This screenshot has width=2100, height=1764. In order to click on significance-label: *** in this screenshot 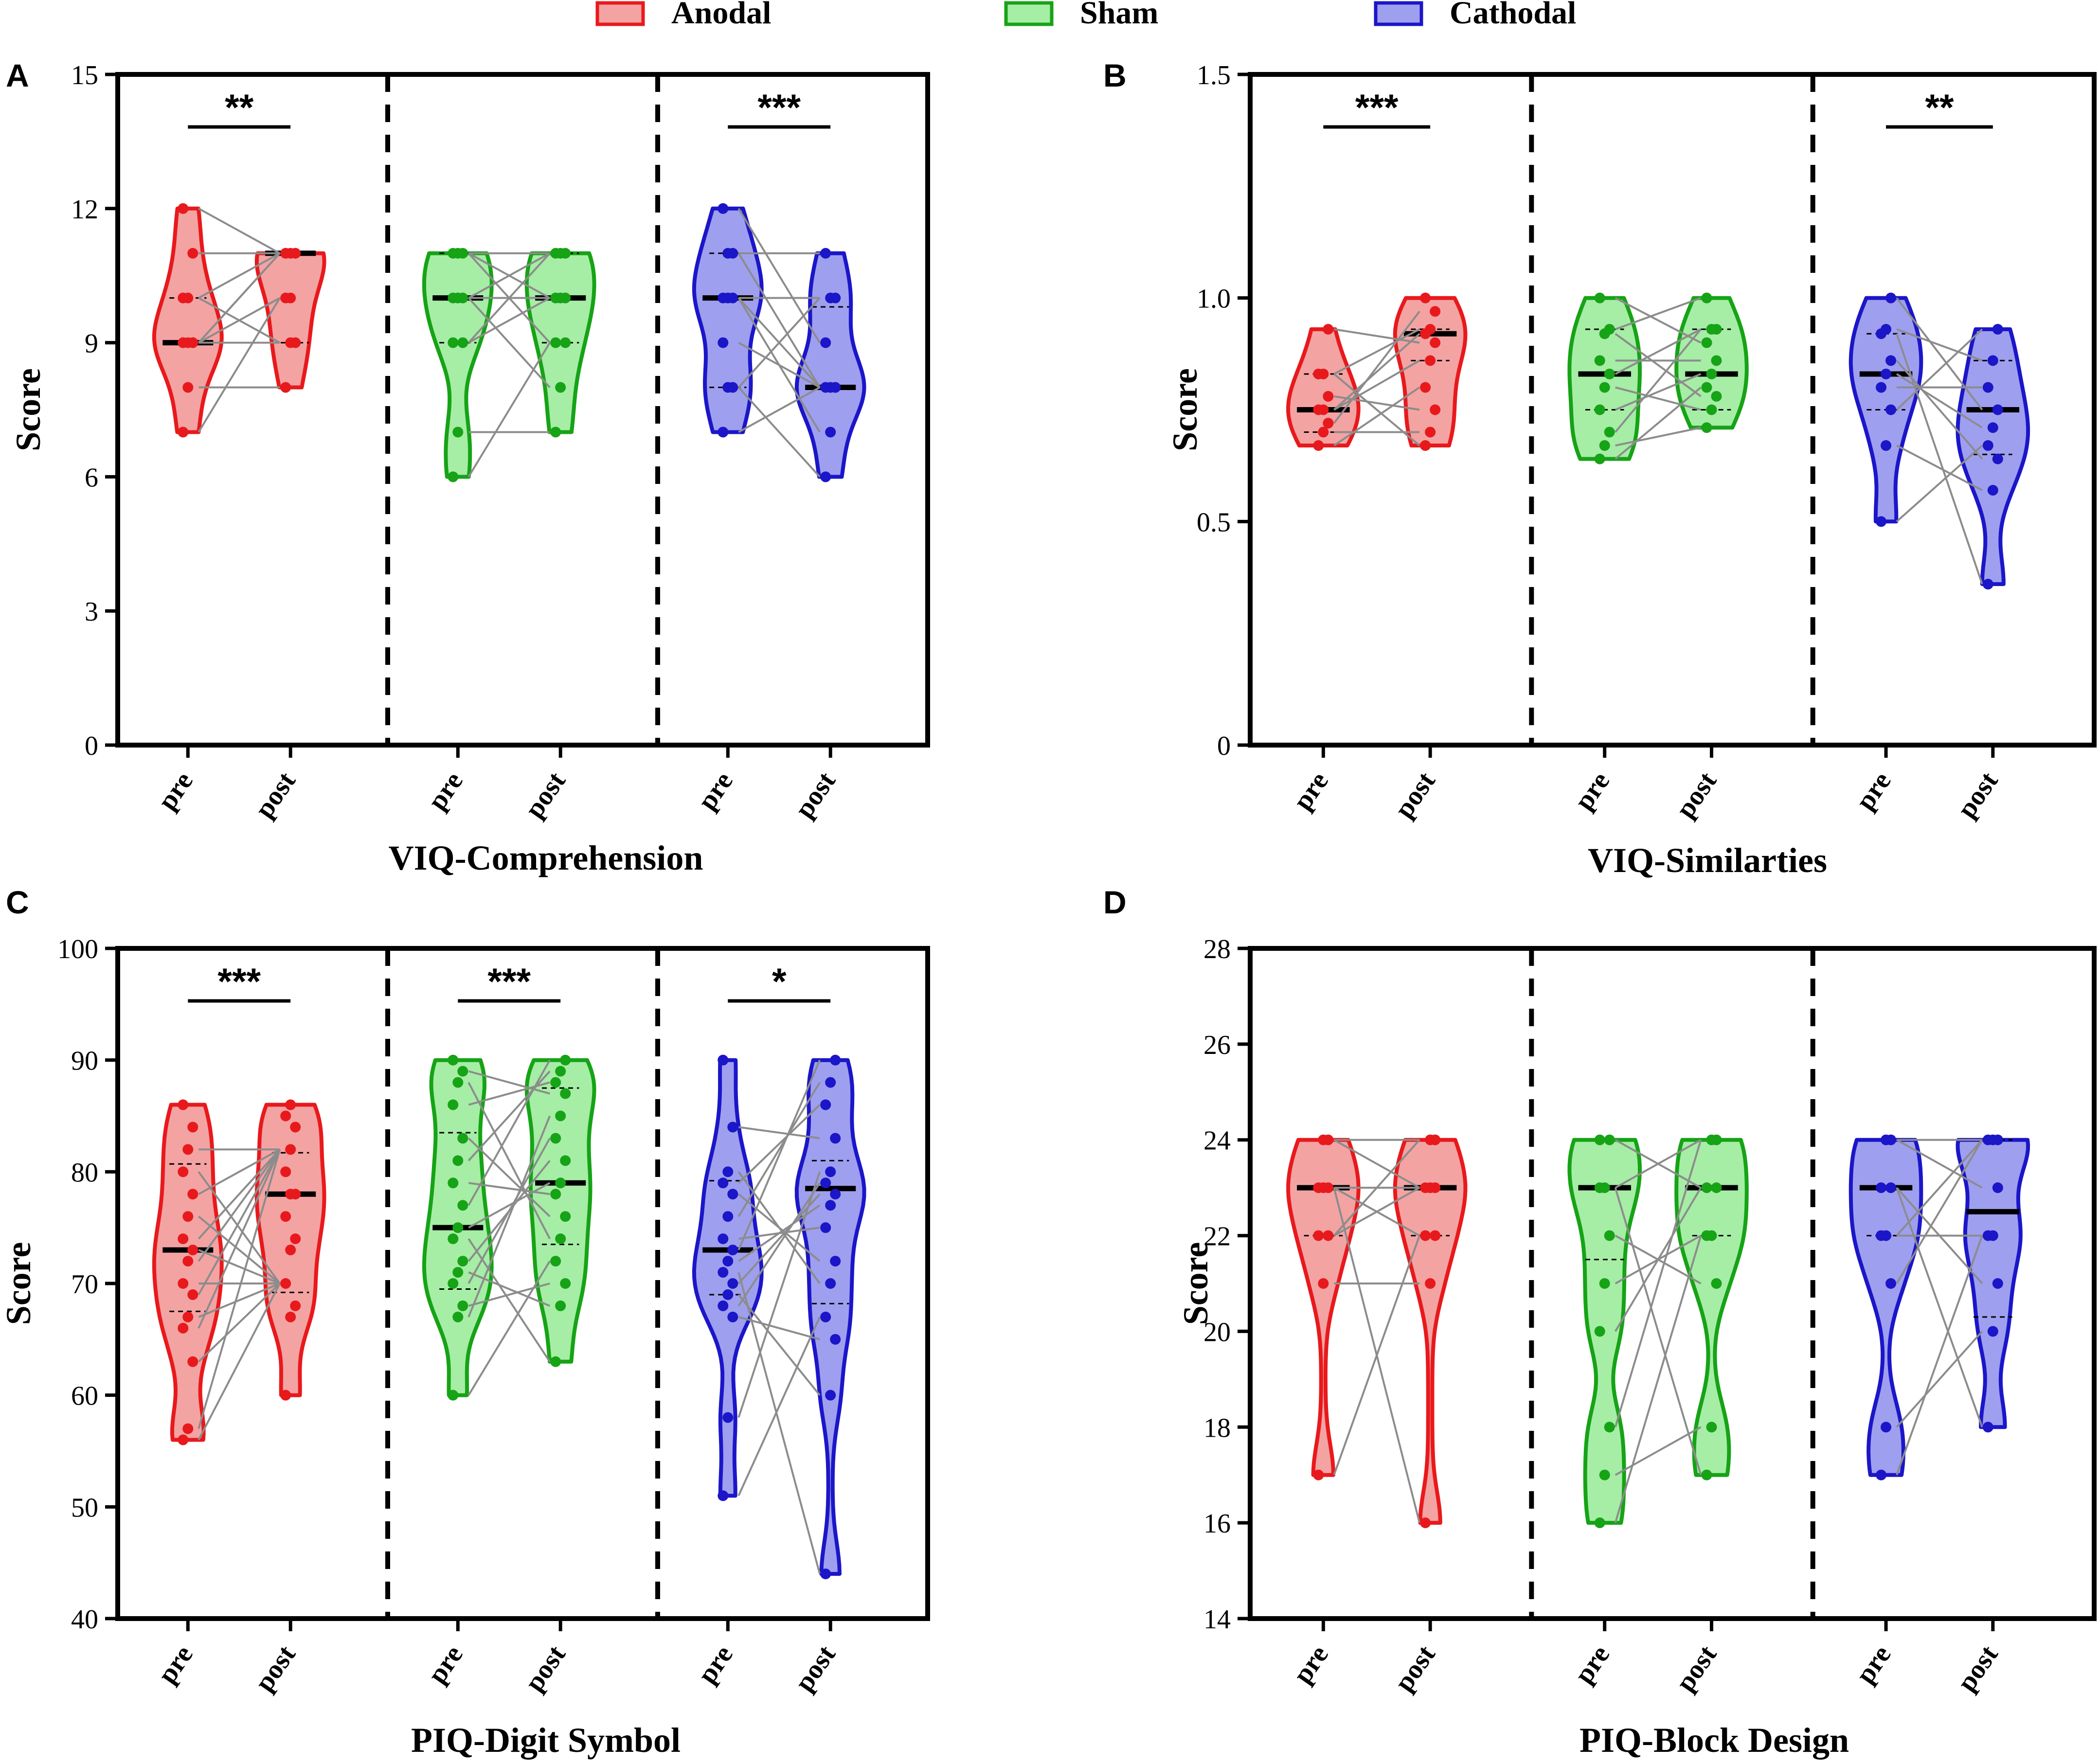, I will do `click(779, 107)`.